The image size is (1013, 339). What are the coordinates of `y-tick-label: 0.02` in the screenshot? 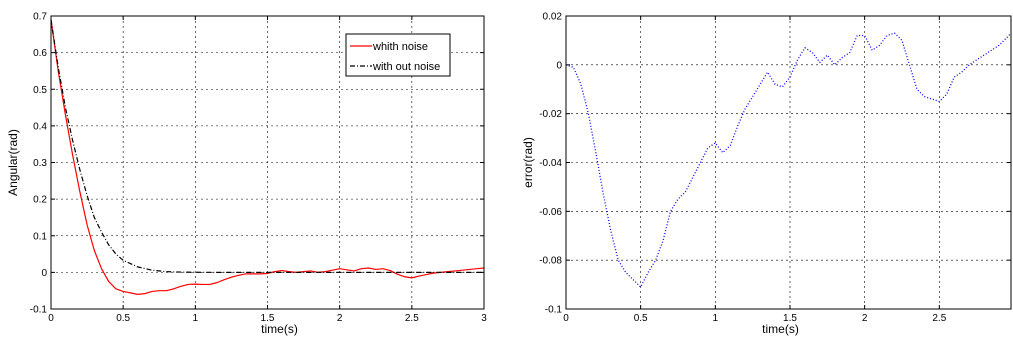 It's located at (553, 17).